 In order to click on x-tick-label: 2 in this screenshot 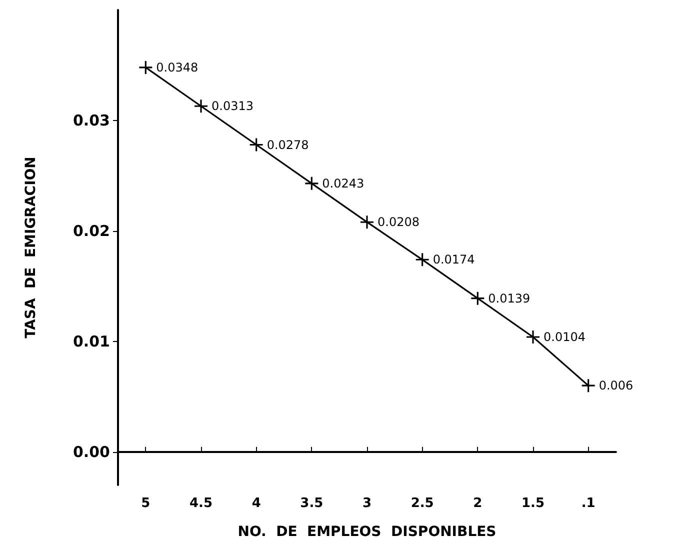, I will do `click(477, 503)`.